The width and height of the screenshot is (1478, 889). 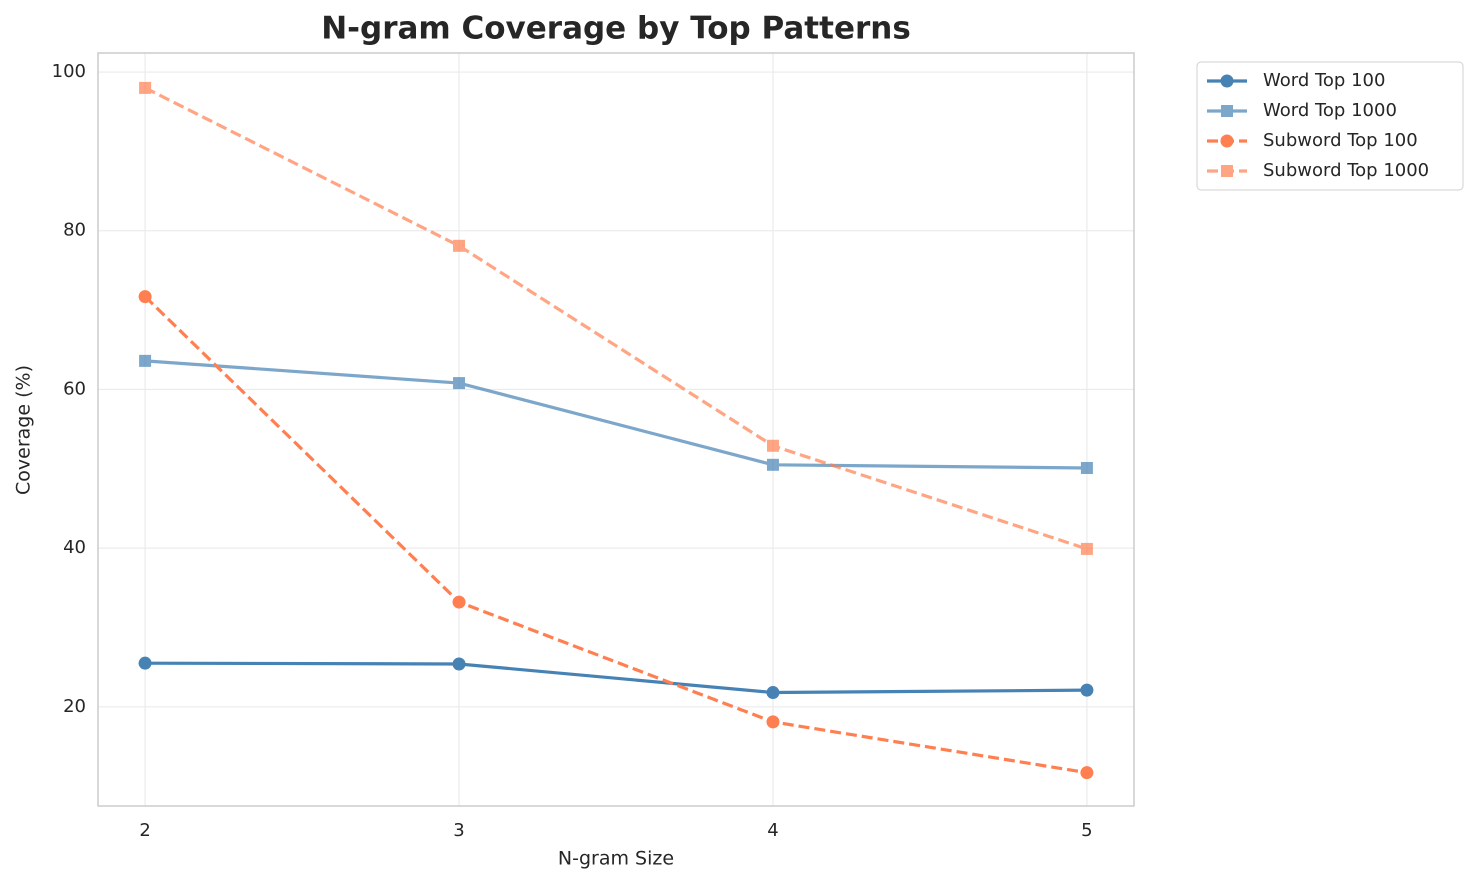 I want to click on y-tick-label: 60, so click(x=74, y=388).